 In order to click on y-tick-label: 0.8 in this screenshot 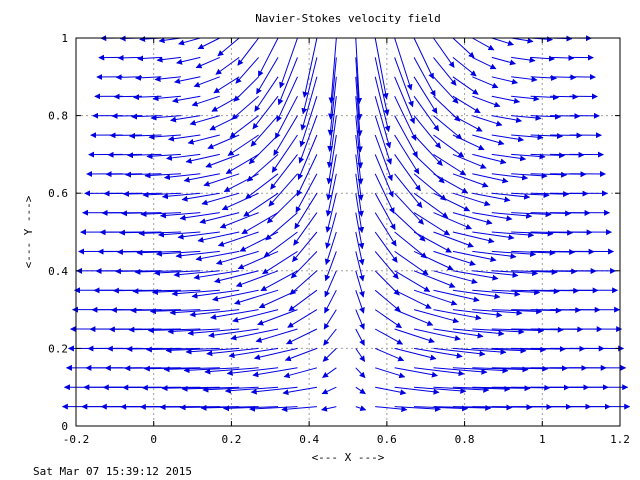, I will do `click(58, 116)`.